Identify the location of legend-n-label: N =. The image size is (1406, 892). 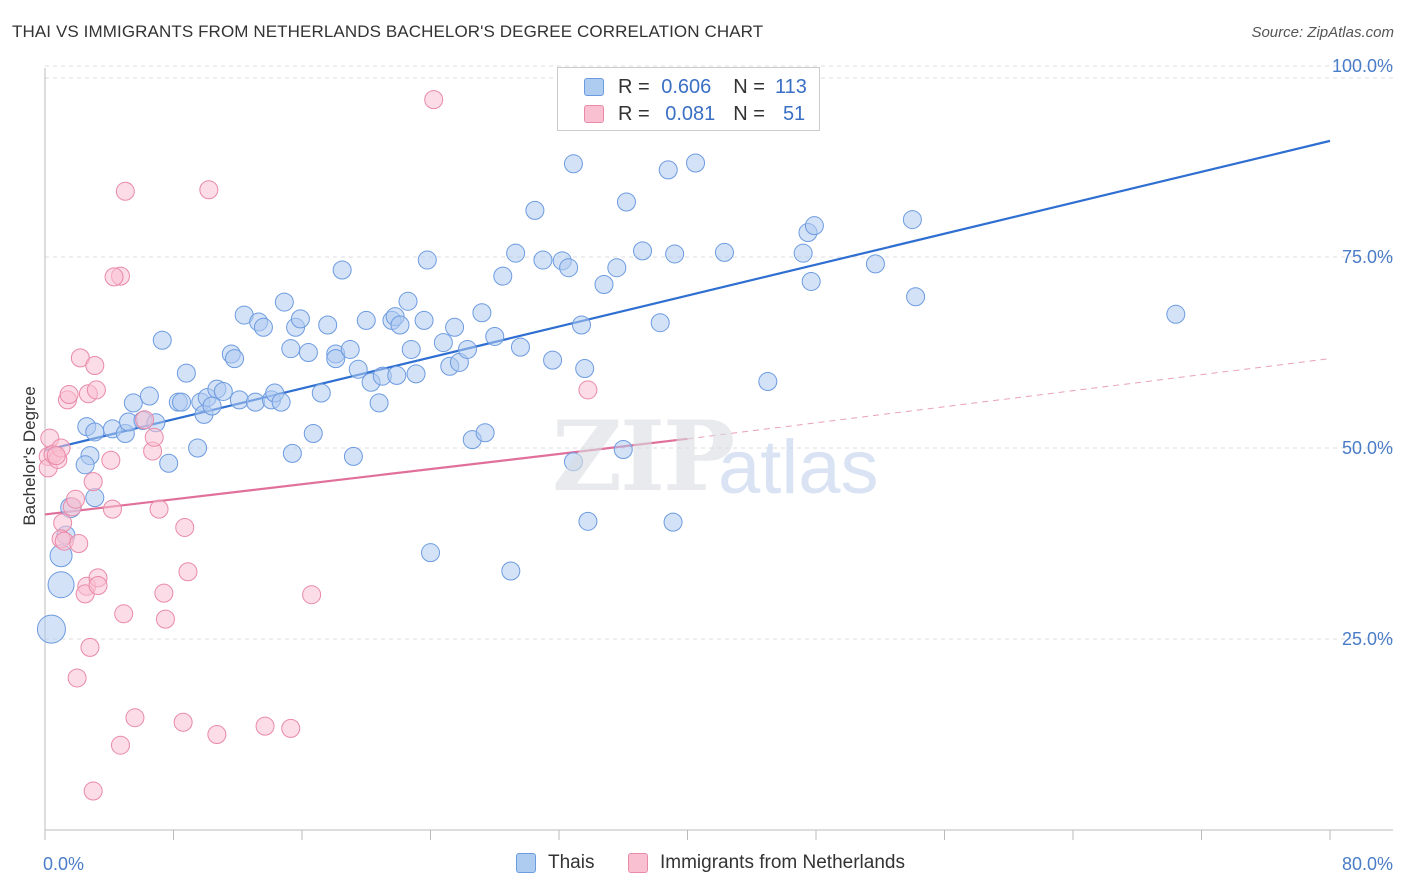
(749, 113).